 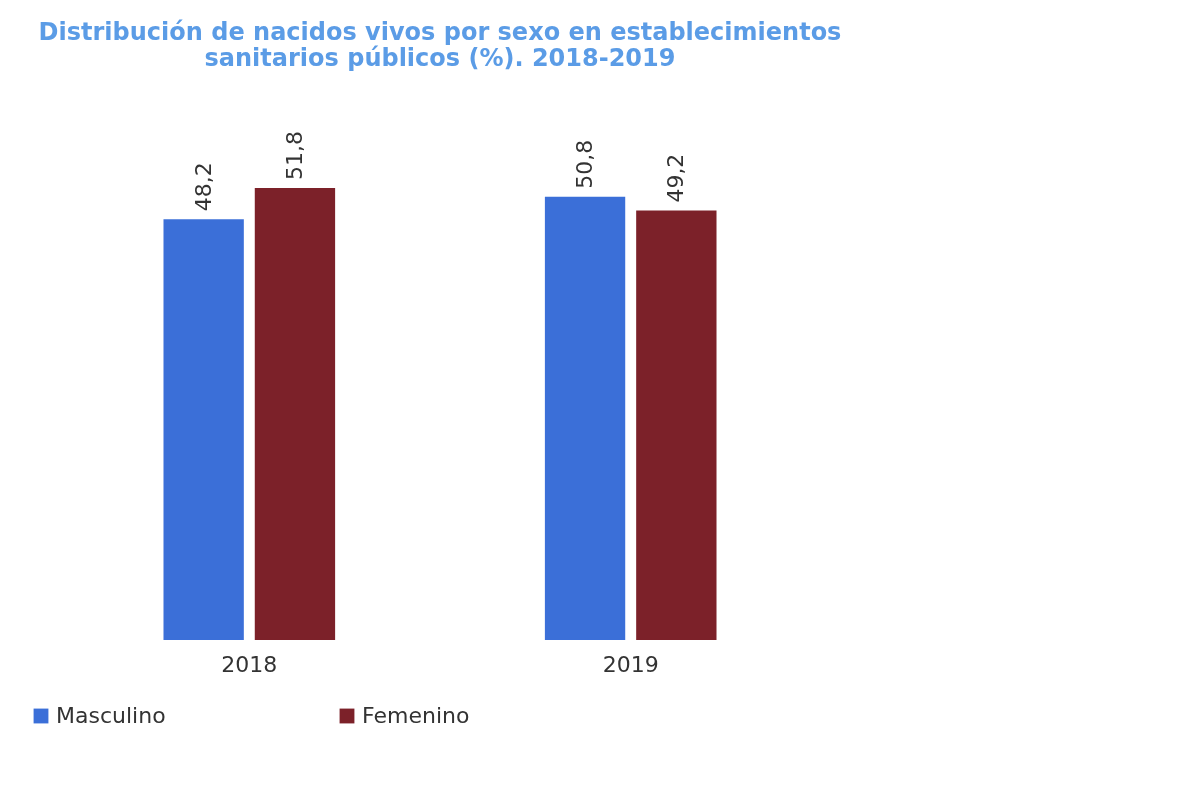 What do you see at coordinates (249, 664) in the screenshot?
I see `x-tick-label: 2018` at bounding box center [249, 664].